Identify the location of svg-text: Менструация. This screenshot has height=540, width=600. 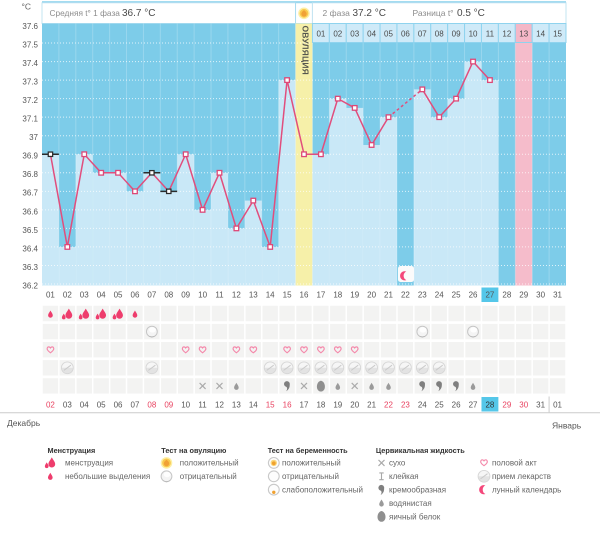
(72, 450).